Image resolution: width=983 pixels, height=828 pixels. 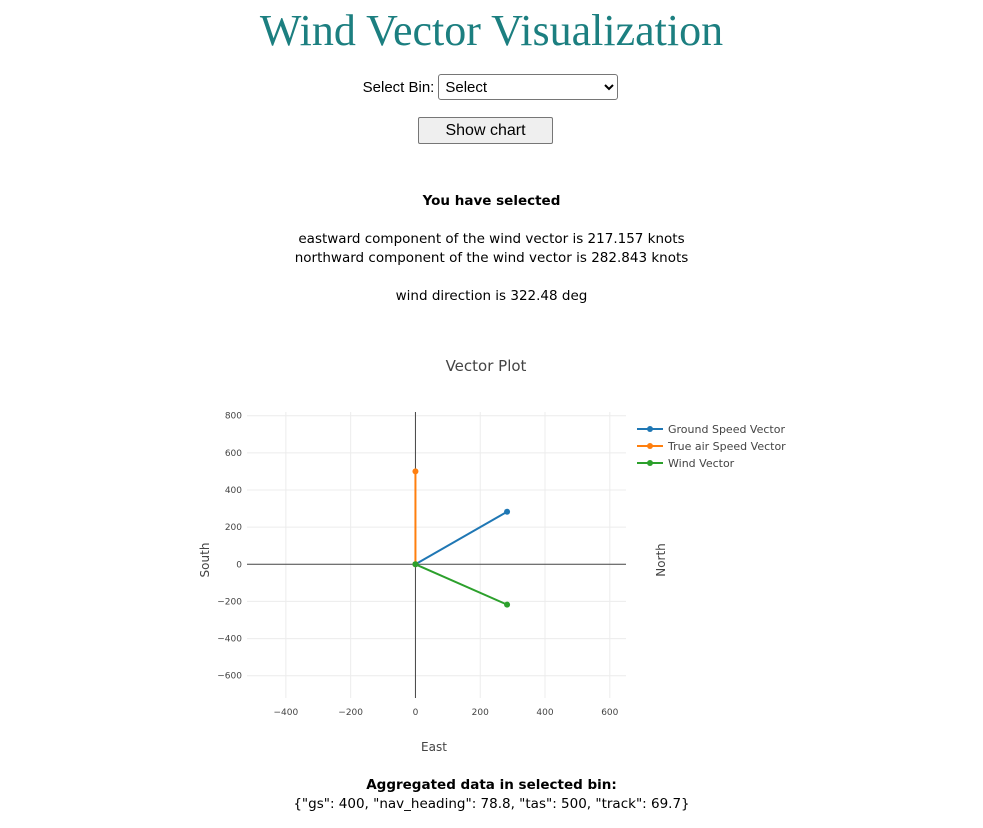 I want to click on bin-select-label: Select Bin:, so click(x=398, y=87).